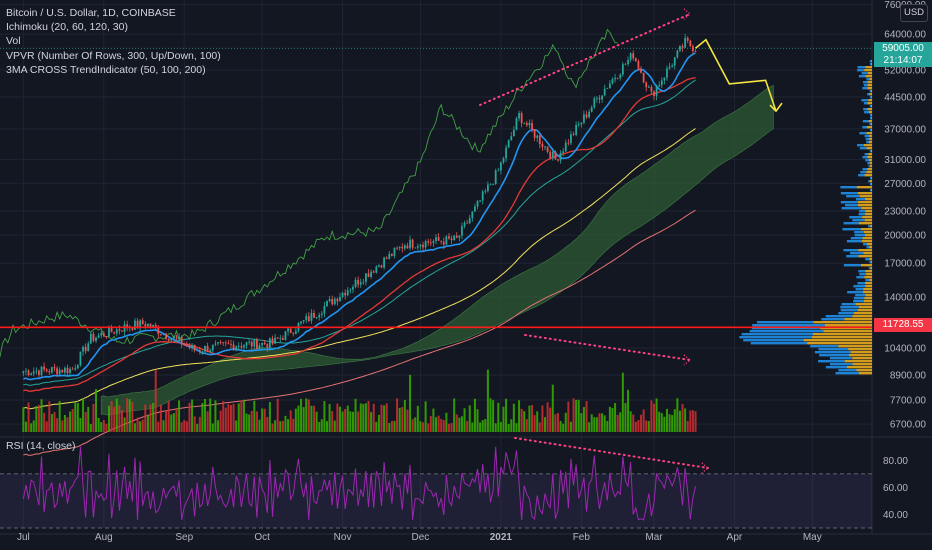 The image size is (932, 550). What do you see at coordinates (582, 537) in the screenshot?
I see `time-axis-tick: Feb` at bounding box center [582, 537].